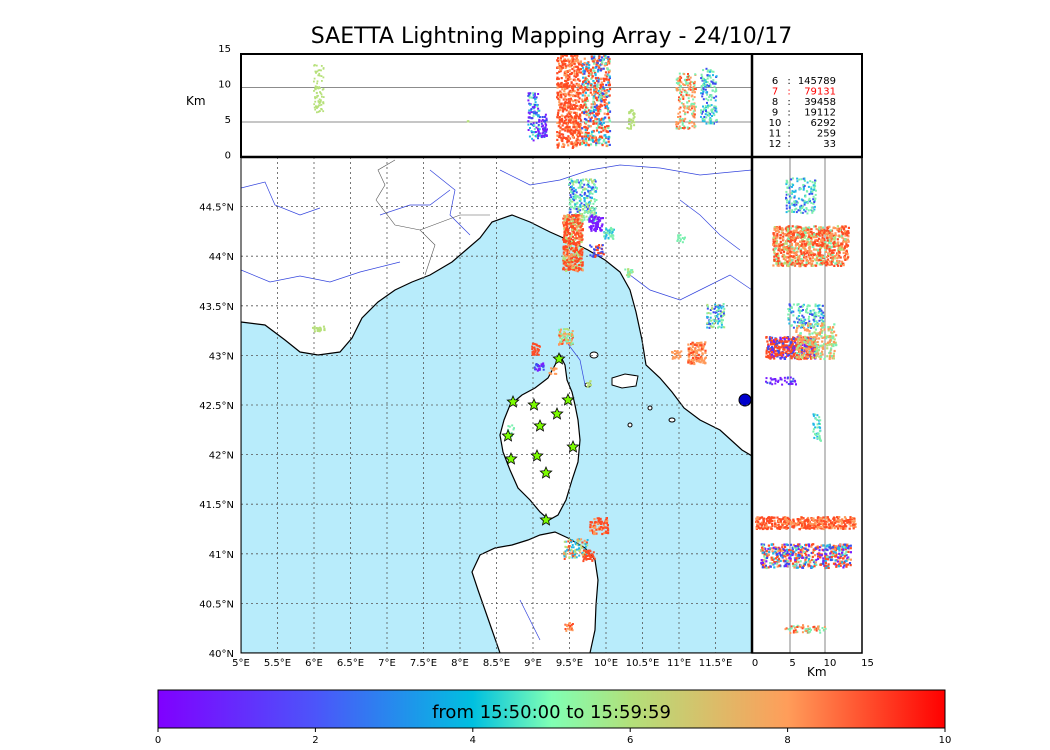 The width and height of the screenshot is (1050, 750). Describe the element at coordinates (196, 101) in the screenshot. I see `altitude-unit-label: Km` at that location.